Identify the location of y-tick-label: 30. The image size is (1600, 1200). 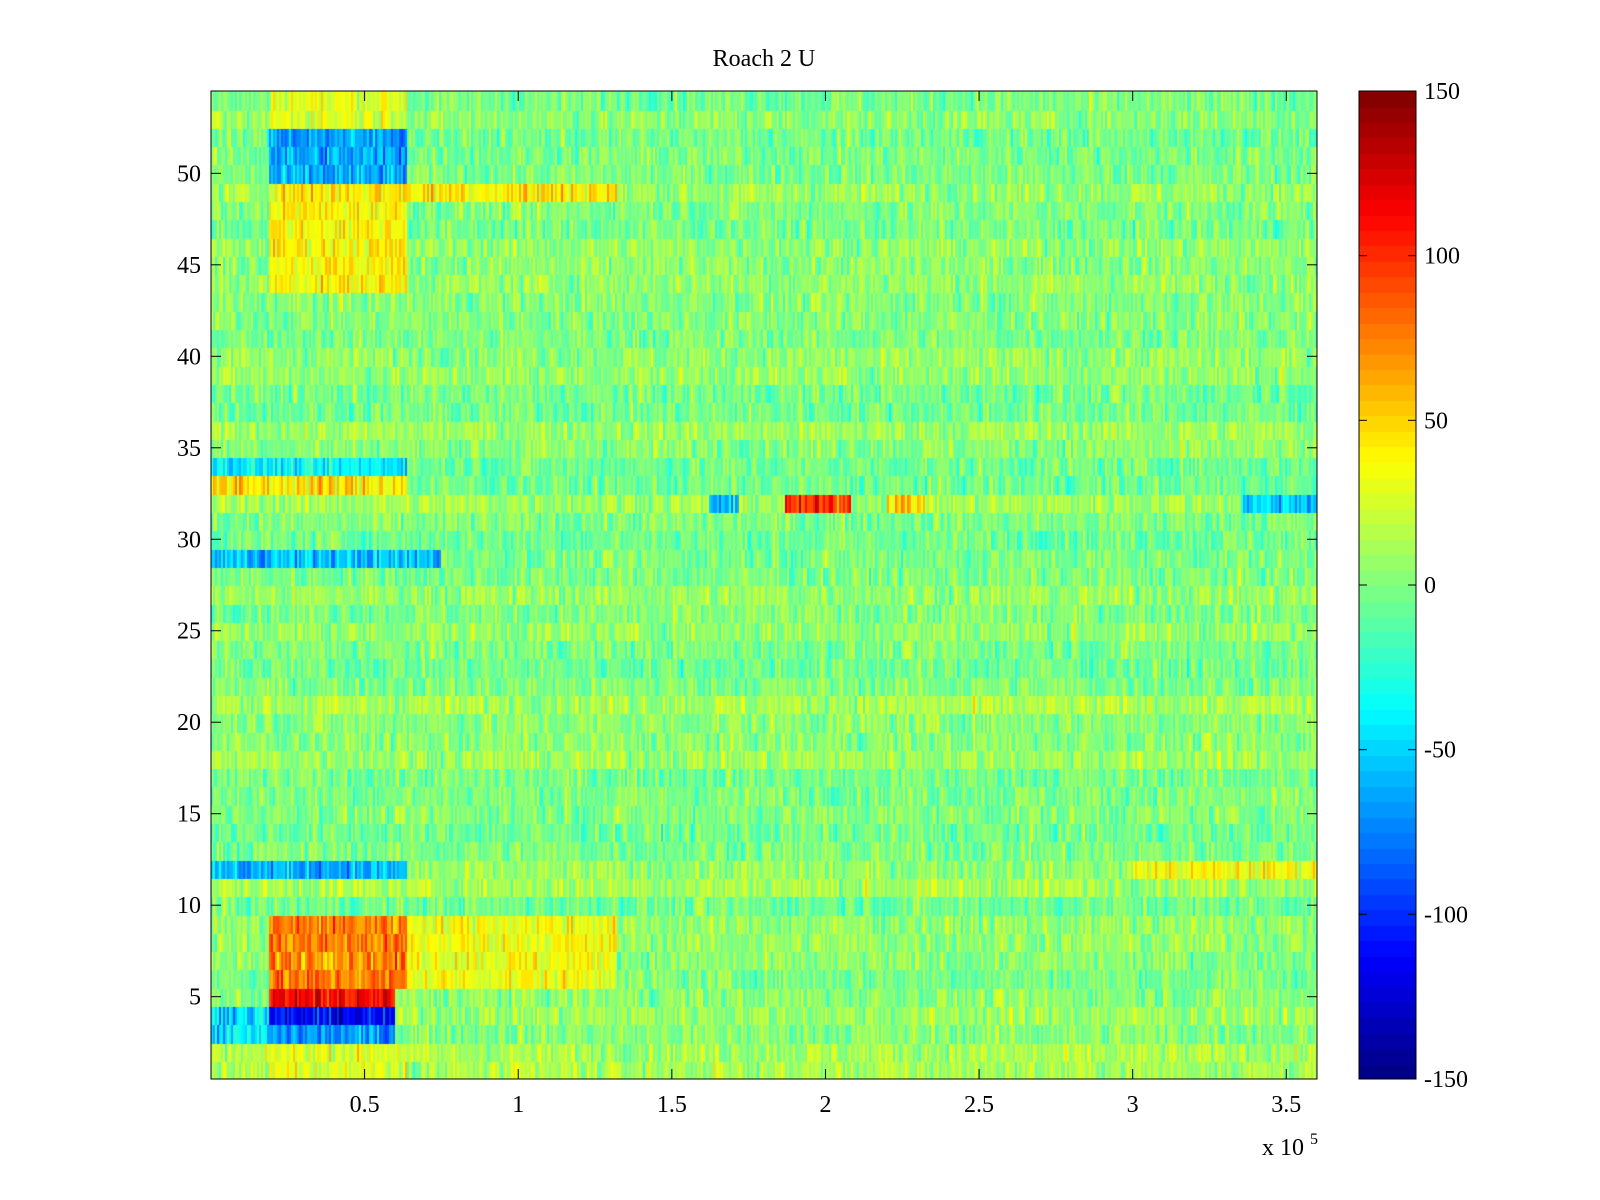
(189, 540).